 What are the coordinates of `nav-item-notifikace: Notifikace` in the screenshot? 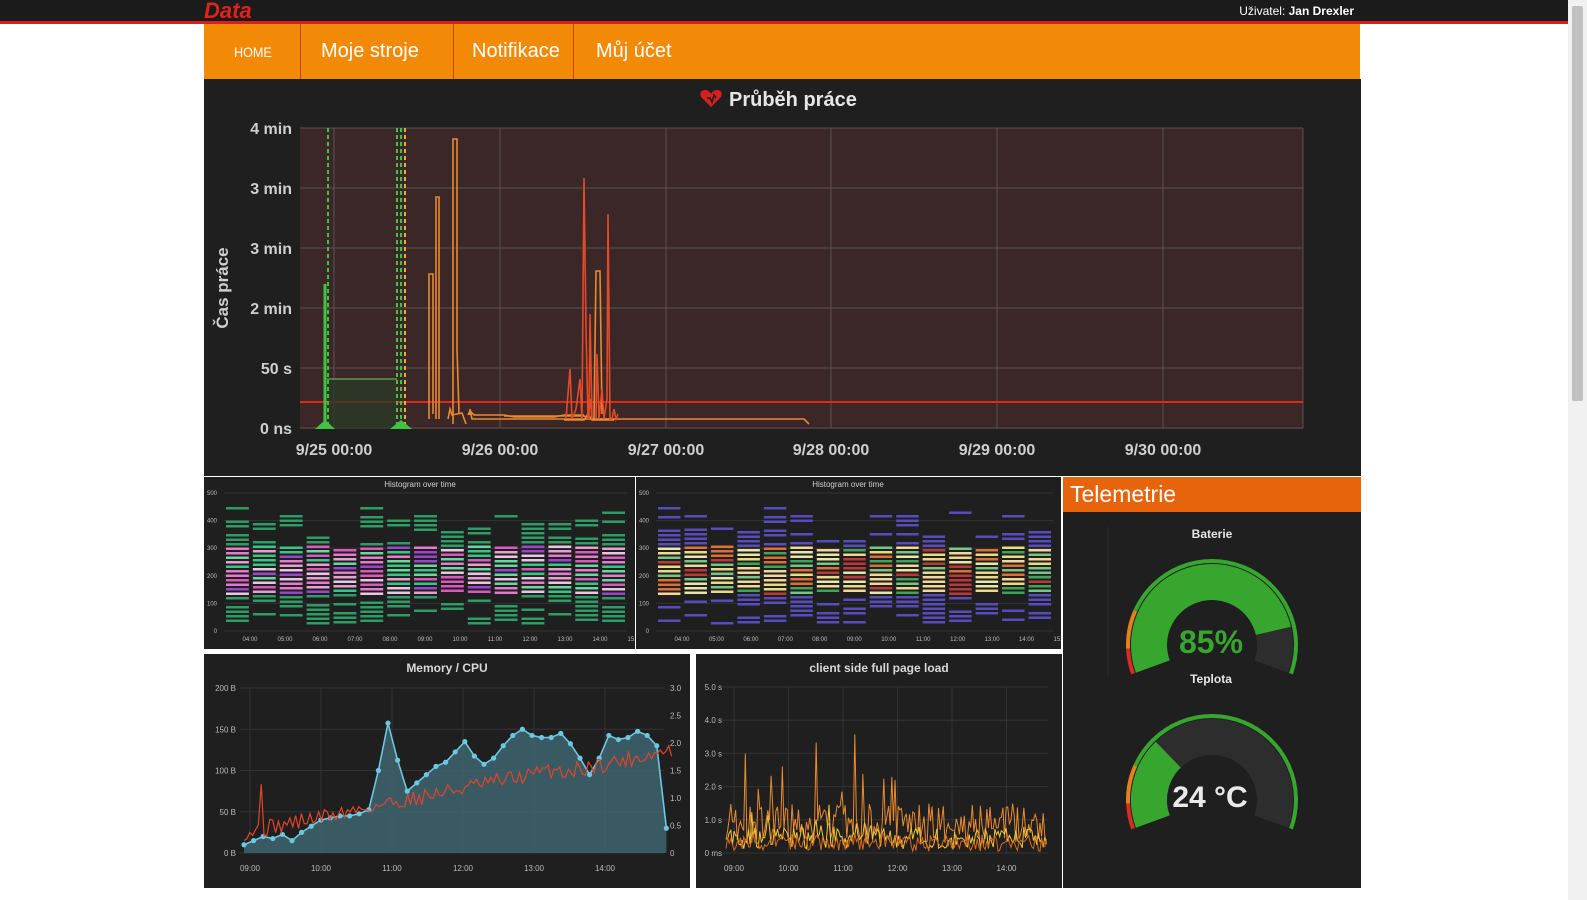 It's located at (516, 51).